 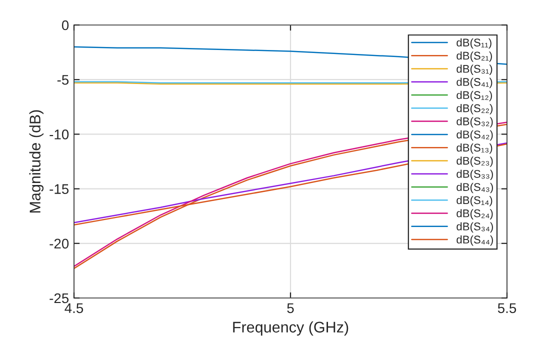 I want to click on x-tick-label: 5, so click(x=290, y=308).